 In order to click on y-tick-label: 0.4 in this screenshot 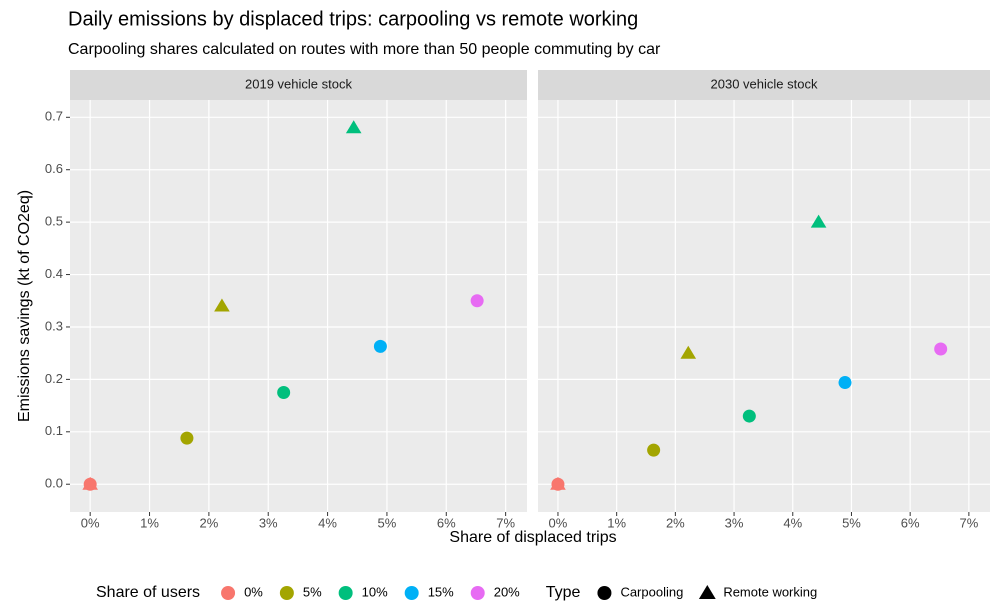, I will do `click(54, 273)`.